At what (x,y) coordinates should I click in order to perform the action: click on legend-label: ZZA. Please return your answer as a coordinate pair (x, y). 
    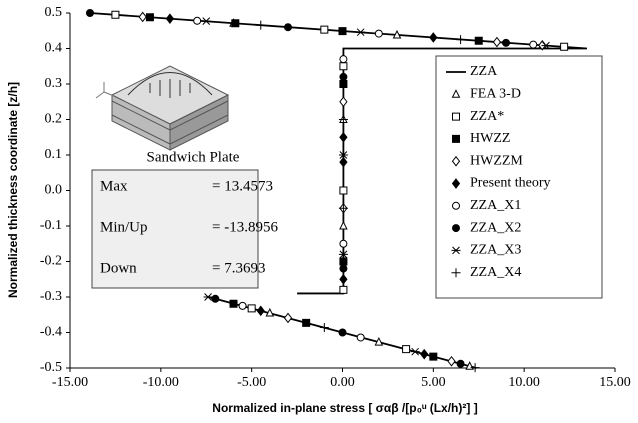
    Looking at the image, I should click on (484, 71).